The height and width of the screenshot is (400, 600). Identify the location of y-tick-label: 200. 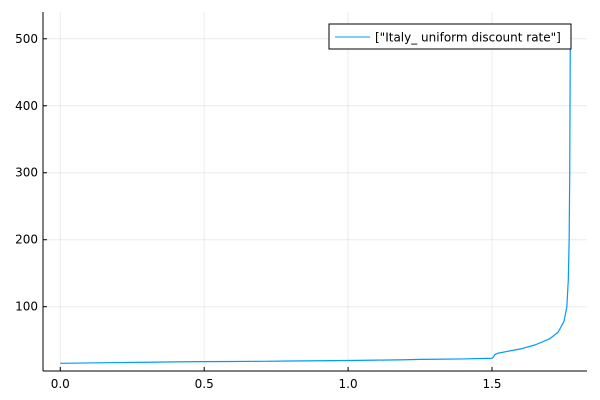
(26, 240).